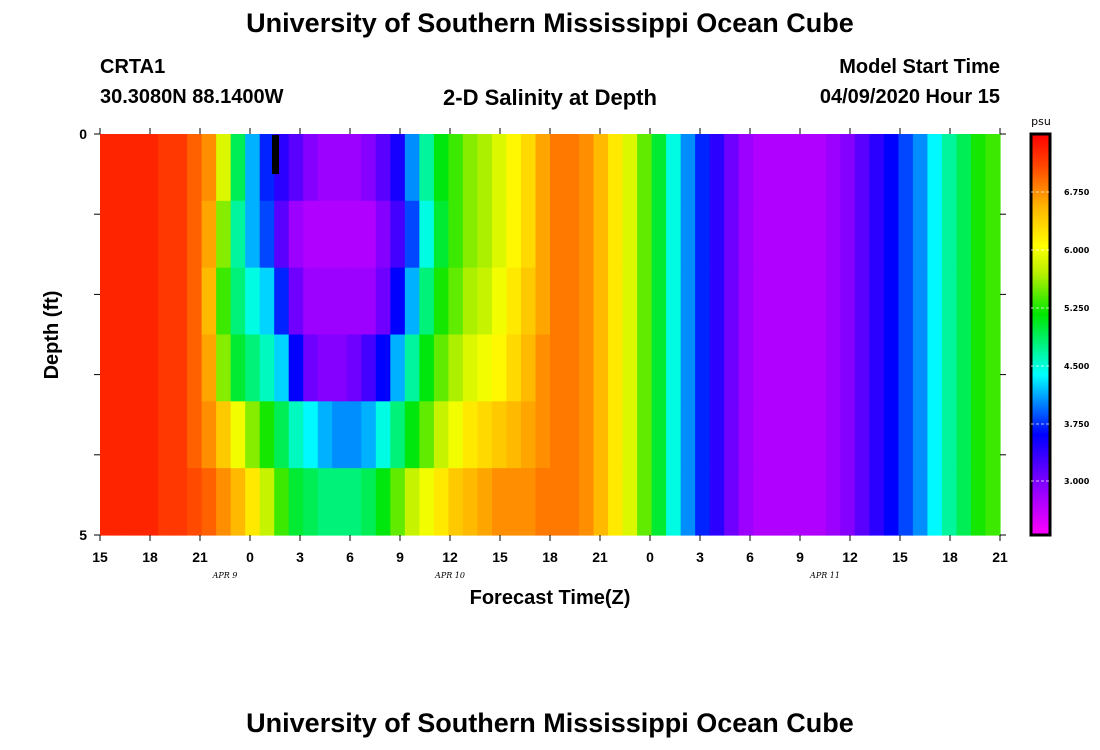 This screenshot has height=750, width=1100. I want to click on colorbar-tick-label: 6.000, so click(1077, 250).